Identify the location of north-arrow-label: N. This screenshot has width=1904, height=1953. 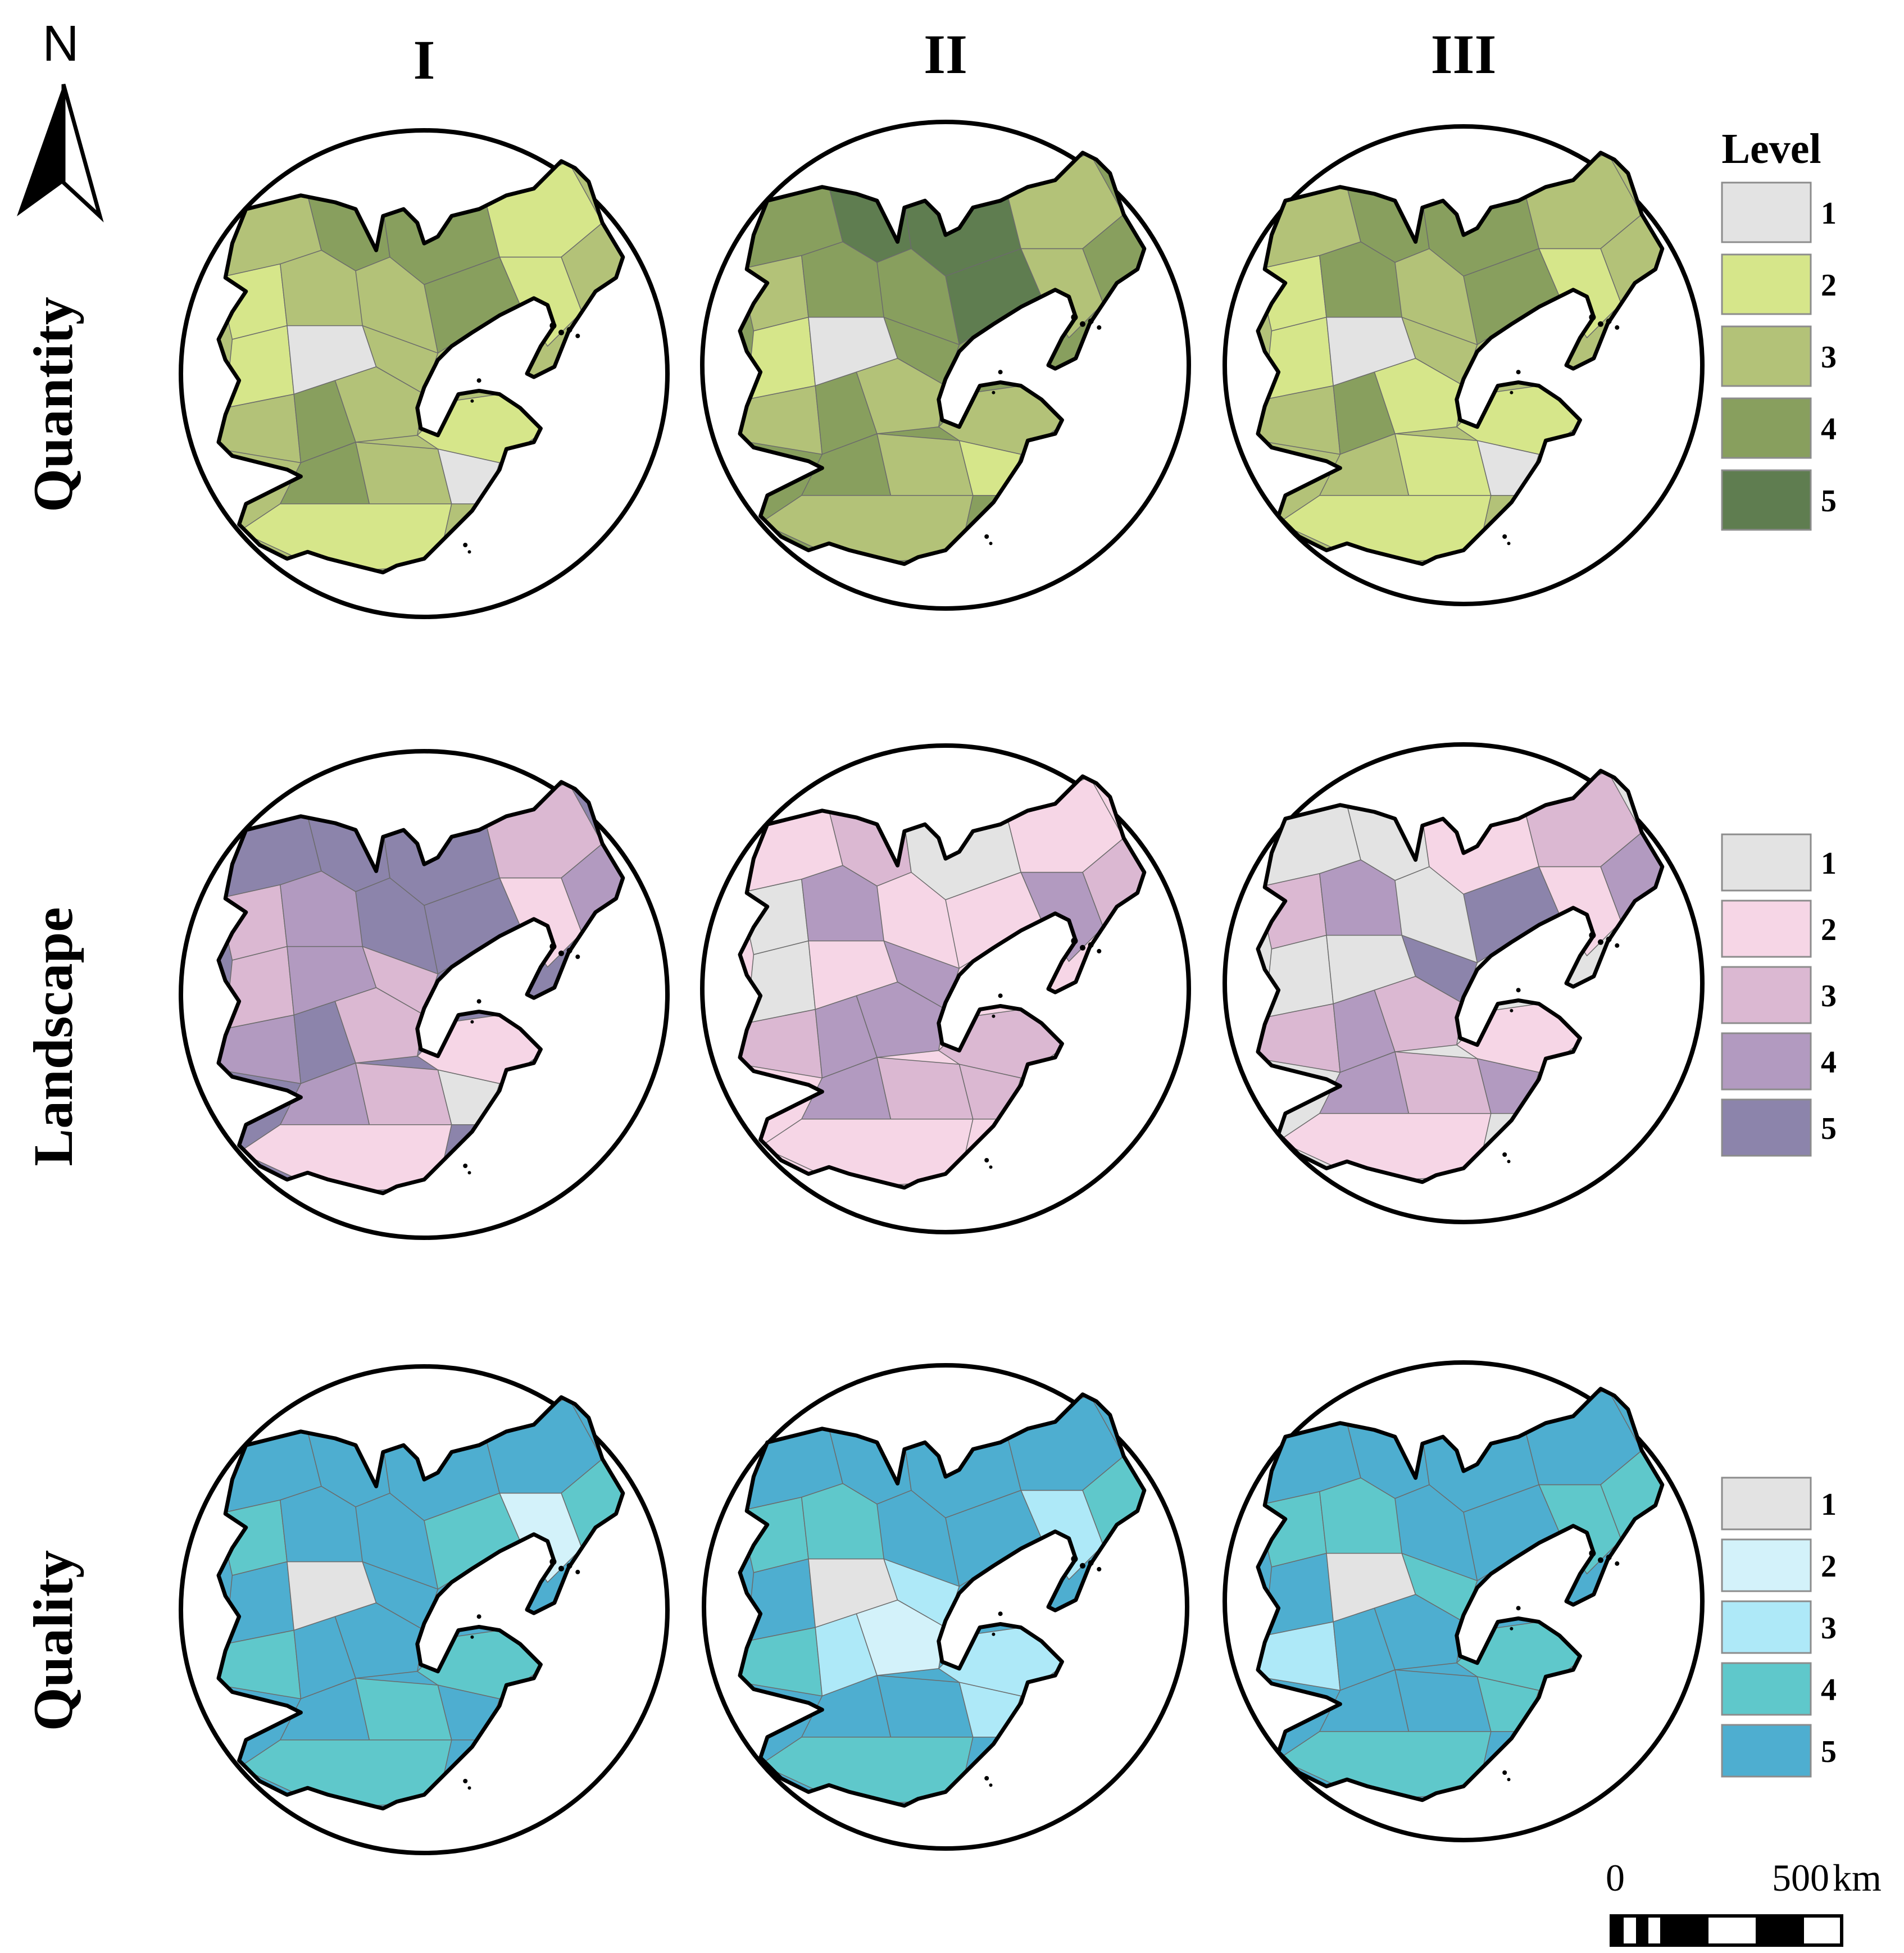
(61, 44).